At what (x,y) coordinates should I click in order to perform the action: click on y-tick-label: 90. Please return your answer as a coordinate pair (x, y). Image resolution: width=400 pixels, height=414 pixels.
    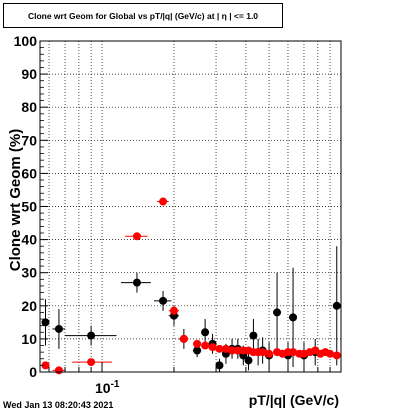
    Looking at the image, I should click on (29, 74).